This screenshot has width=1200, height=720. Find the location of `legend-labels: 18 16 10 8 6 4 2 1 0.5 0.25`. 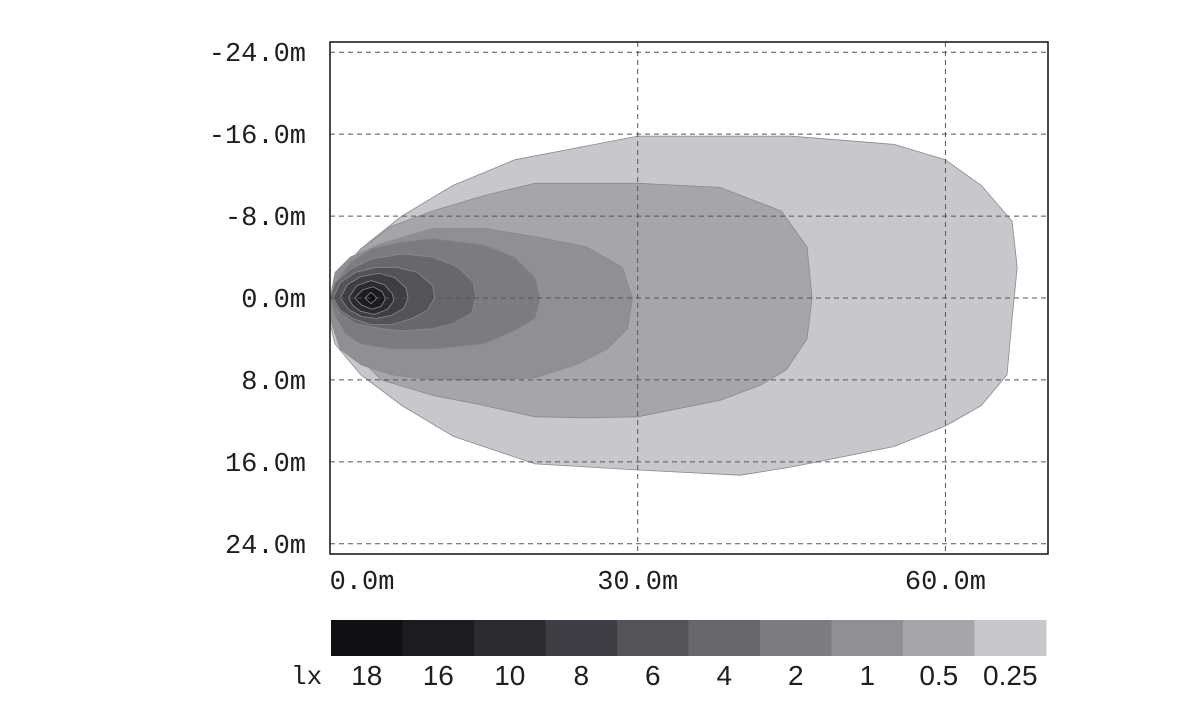

legend-labels: 18 16 10 8 6 4 2 1 0.5 0.25 is located at coordinates (694, 675).